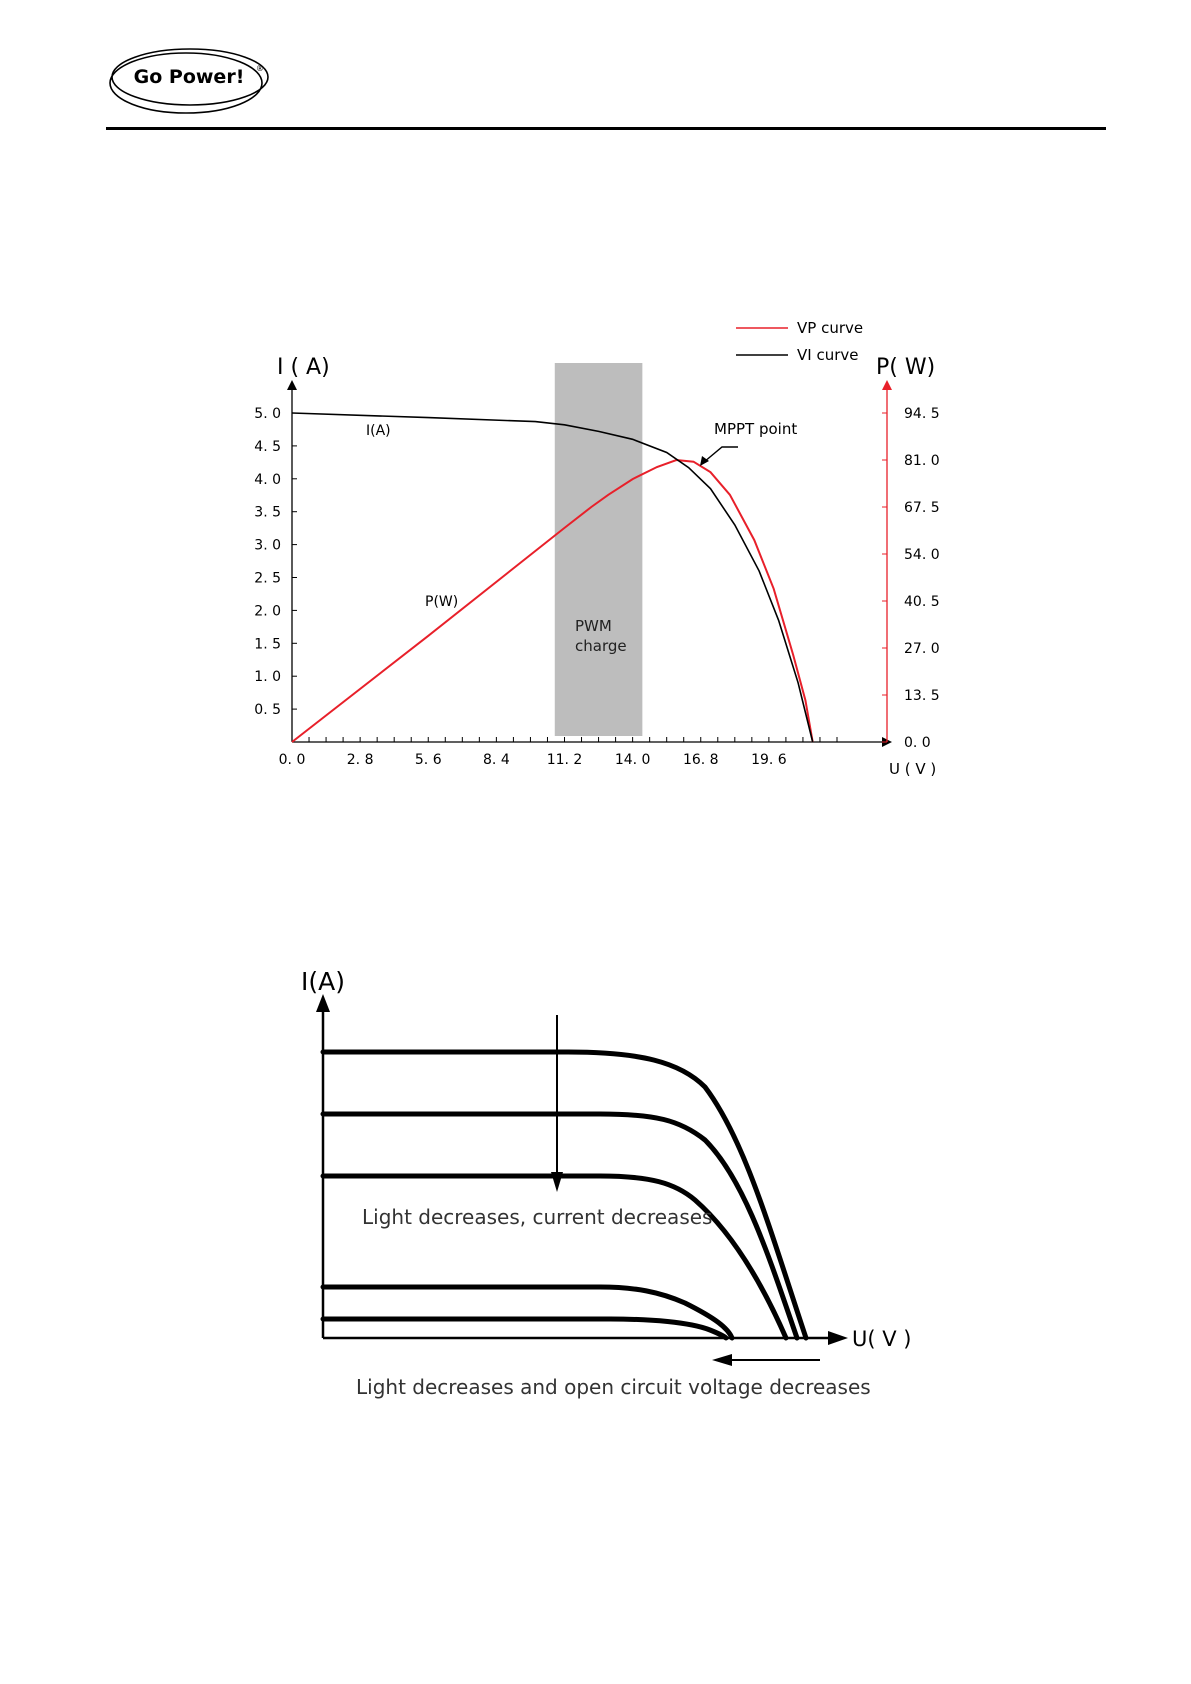 Image resolution: width=1191 pixels, height=1684 pixels. Describe the element at coordinates (748, 443) in the screenshot. I see `mppt-annotation: MPPT point` at that location.